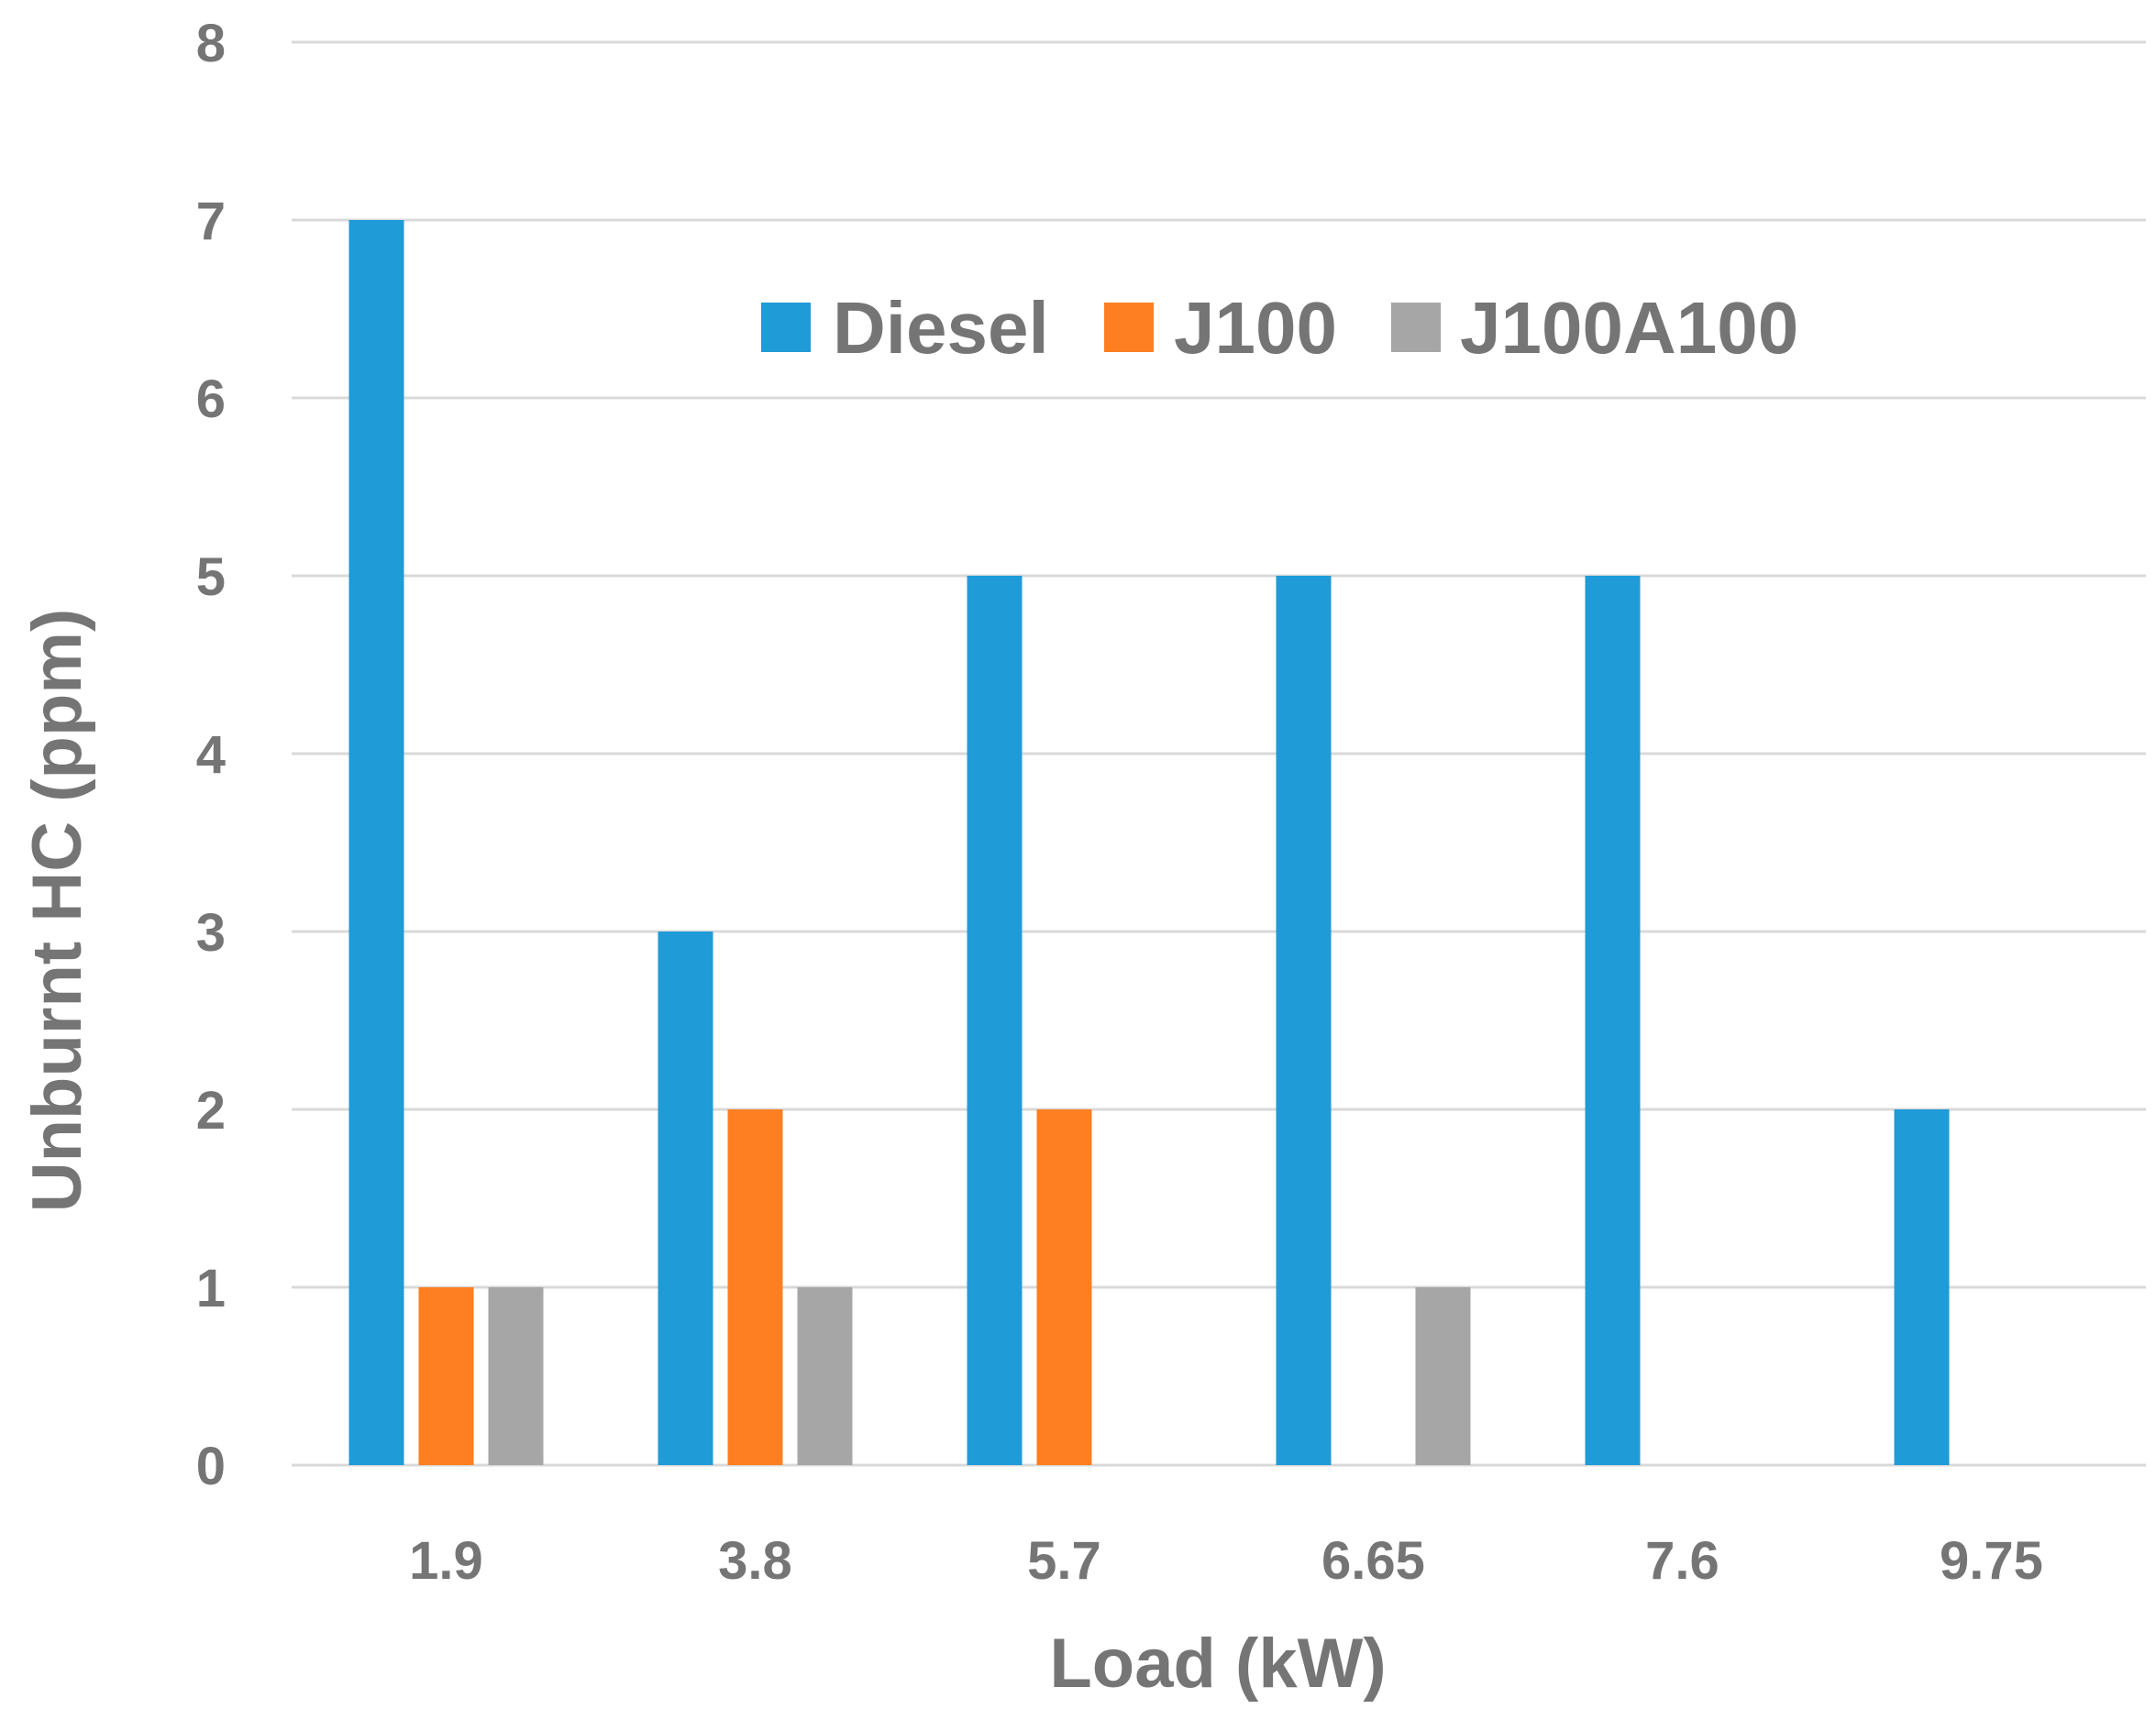 This screenshot has width=2156, height=1709. I want to click on legend: Diesel J100 J100A100, so click(1280, 328).